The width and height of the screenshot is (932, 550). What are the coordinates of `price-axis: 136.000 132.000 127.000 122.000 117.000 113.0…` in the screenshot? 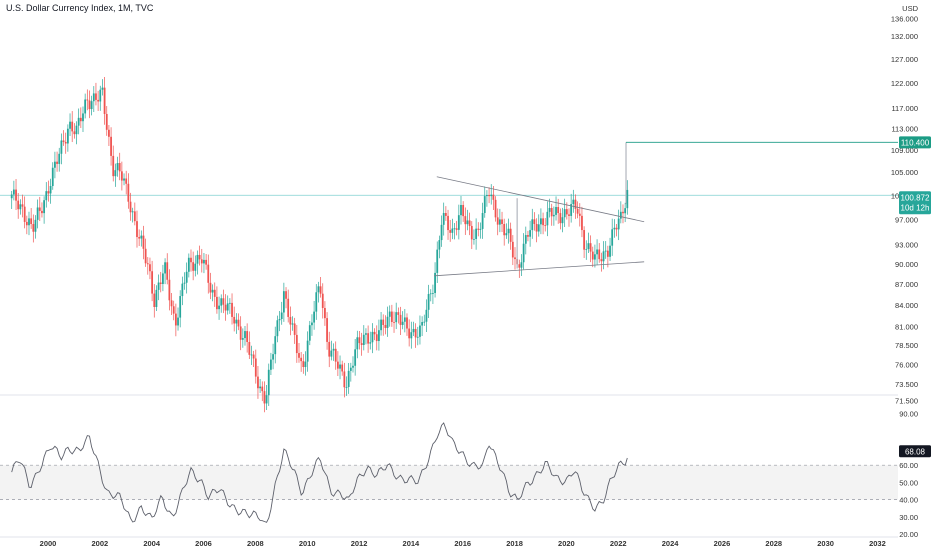 It's located at (911, 210).